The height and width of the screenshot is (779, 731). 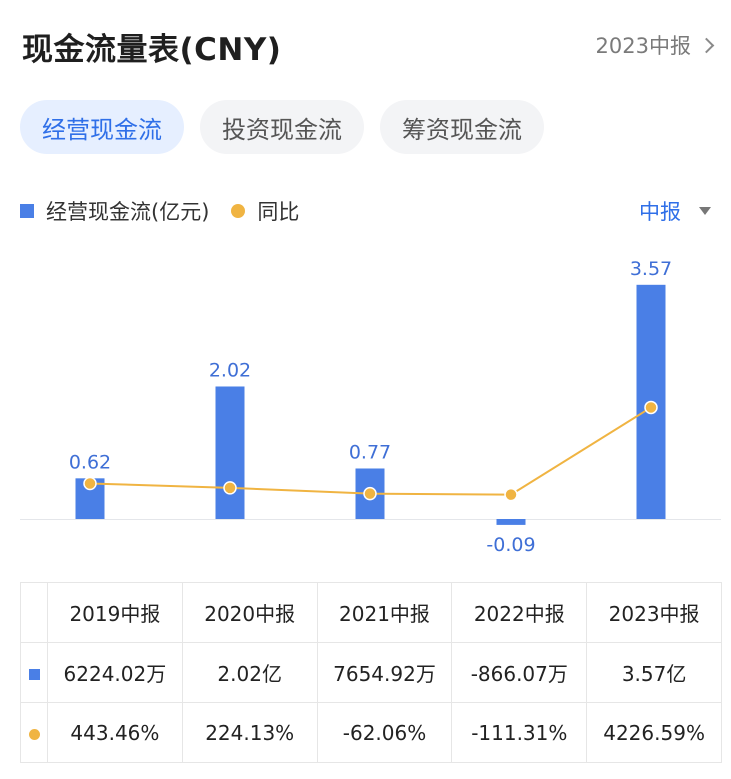 What do you see at coordinates (384, 612) in the screenshot?
I see `table-header-cell: 2021中报` at bounding box center [384, 612].